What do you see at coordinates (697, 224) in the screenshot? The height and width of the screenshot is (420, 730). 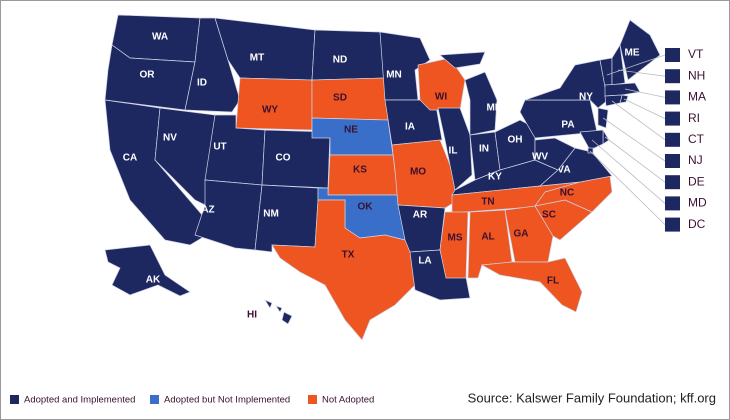 I see `callout-label: DC` at bounding box center [697, 224].